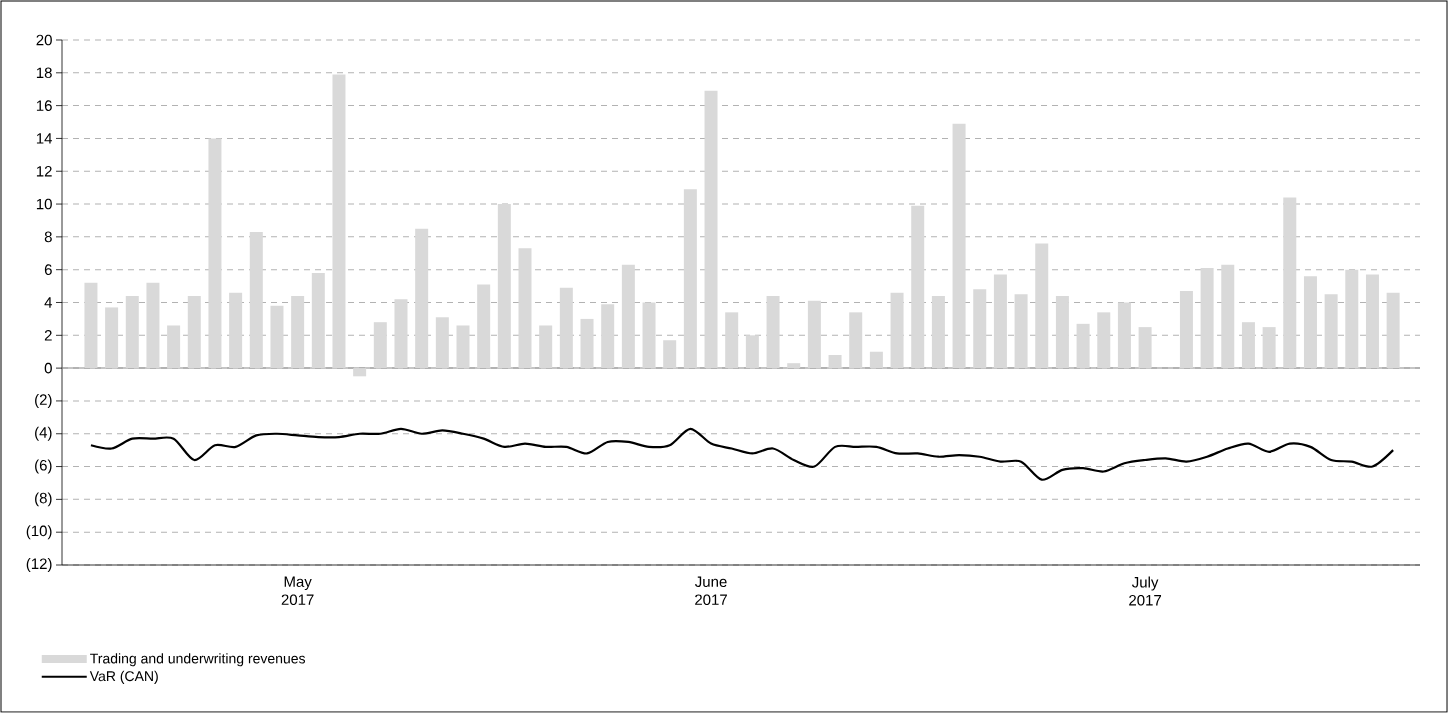 The image size is (1448, 713). Describe the element at coordinates (48, 302) in the screenshot. I see `y-tick-label: 4` at that location.